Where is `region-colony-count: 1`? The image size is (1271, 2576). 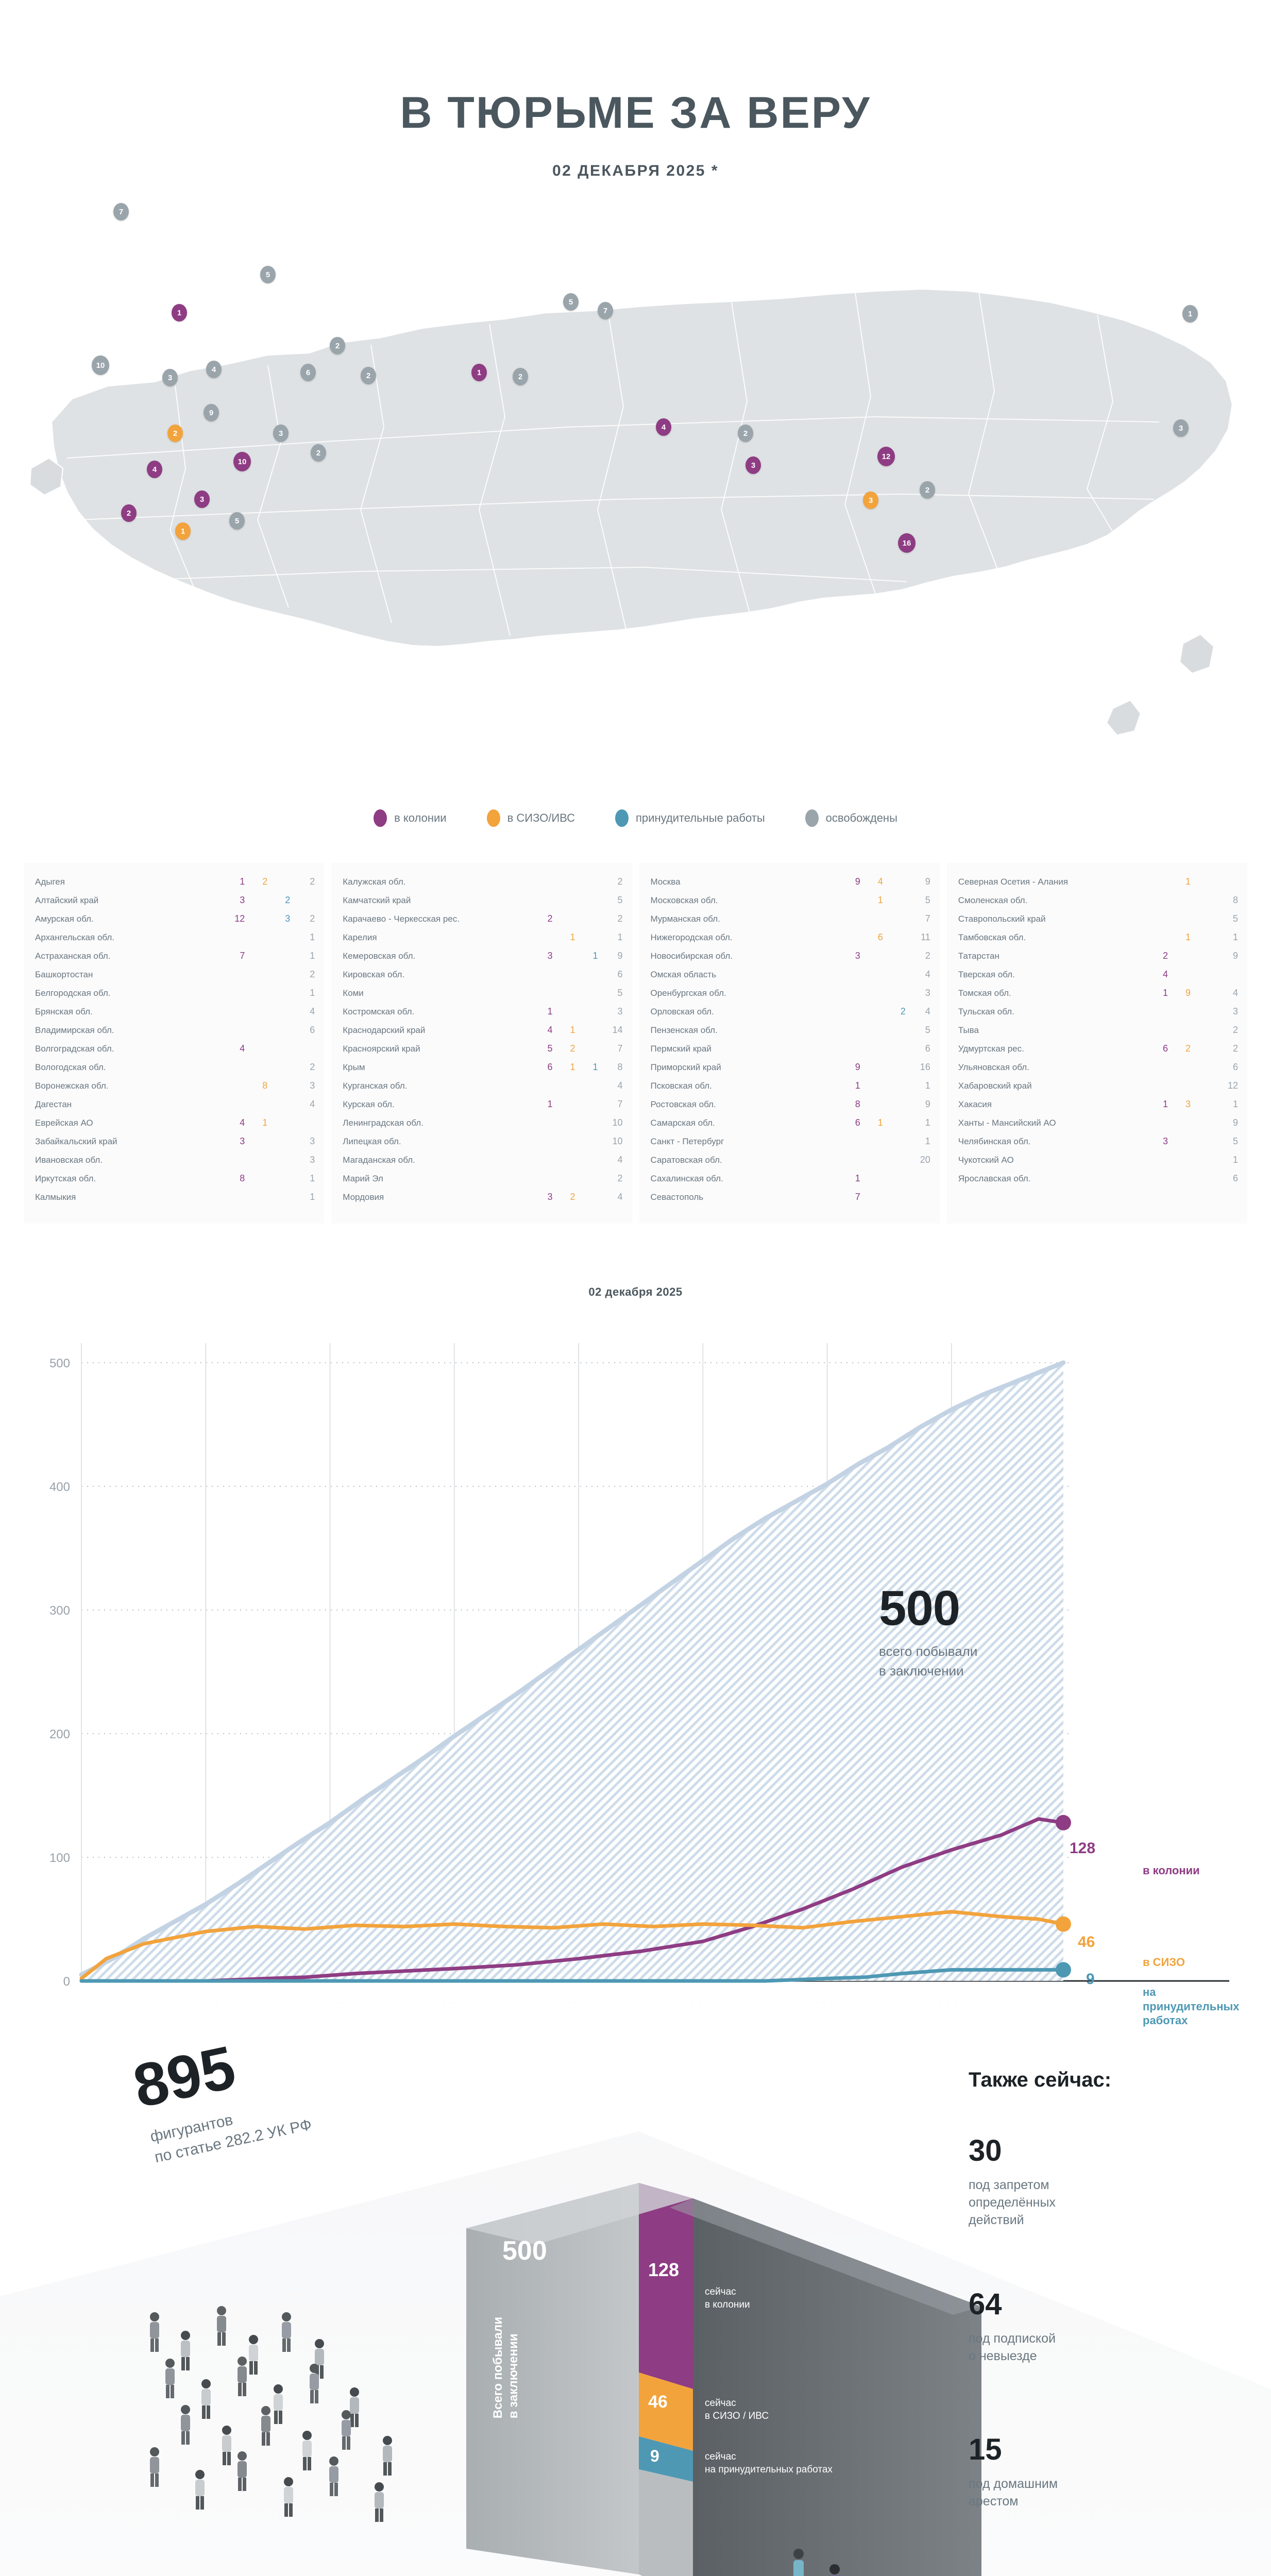
region-colony-count: 1 is located at coordinates (1165, 1104).